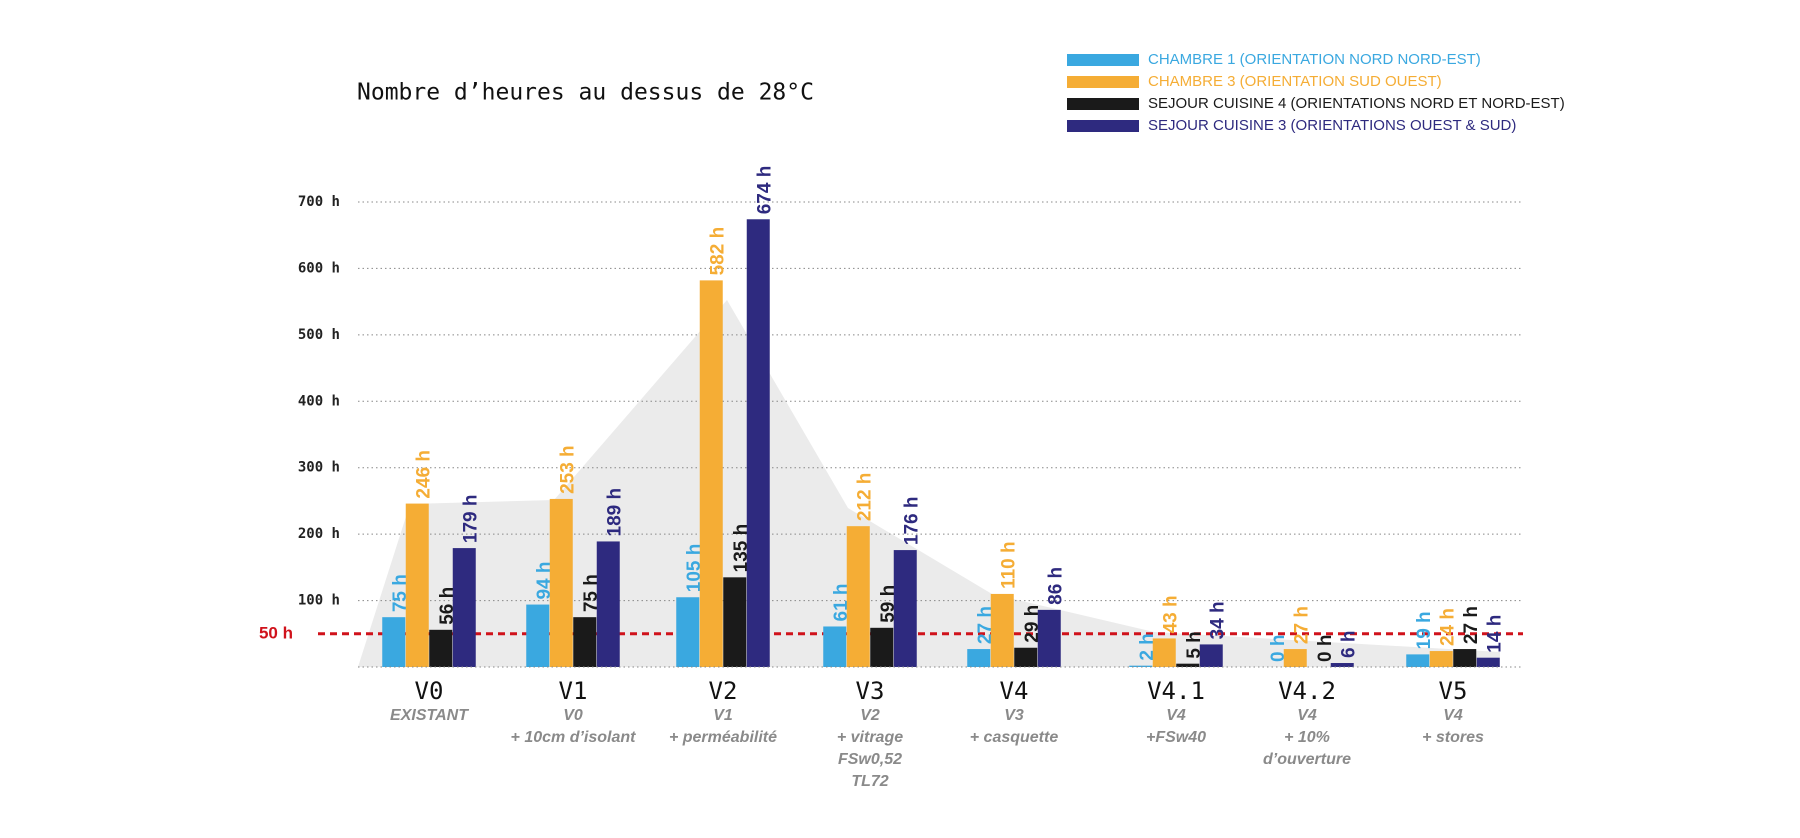 This screenshot has width=1800, height=838. I want to click on y-tick-label: 400 h, so click(319, 401).